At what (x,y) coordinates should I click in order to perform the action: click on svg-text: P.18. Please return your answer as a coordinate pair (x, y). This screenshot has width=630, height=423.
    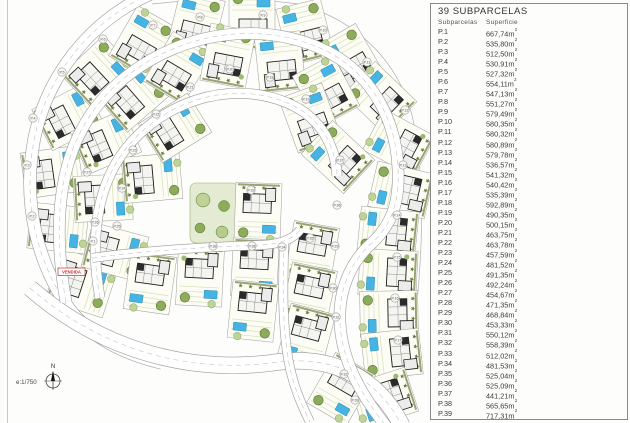
    Looking at the image, I should click on (270, 77).